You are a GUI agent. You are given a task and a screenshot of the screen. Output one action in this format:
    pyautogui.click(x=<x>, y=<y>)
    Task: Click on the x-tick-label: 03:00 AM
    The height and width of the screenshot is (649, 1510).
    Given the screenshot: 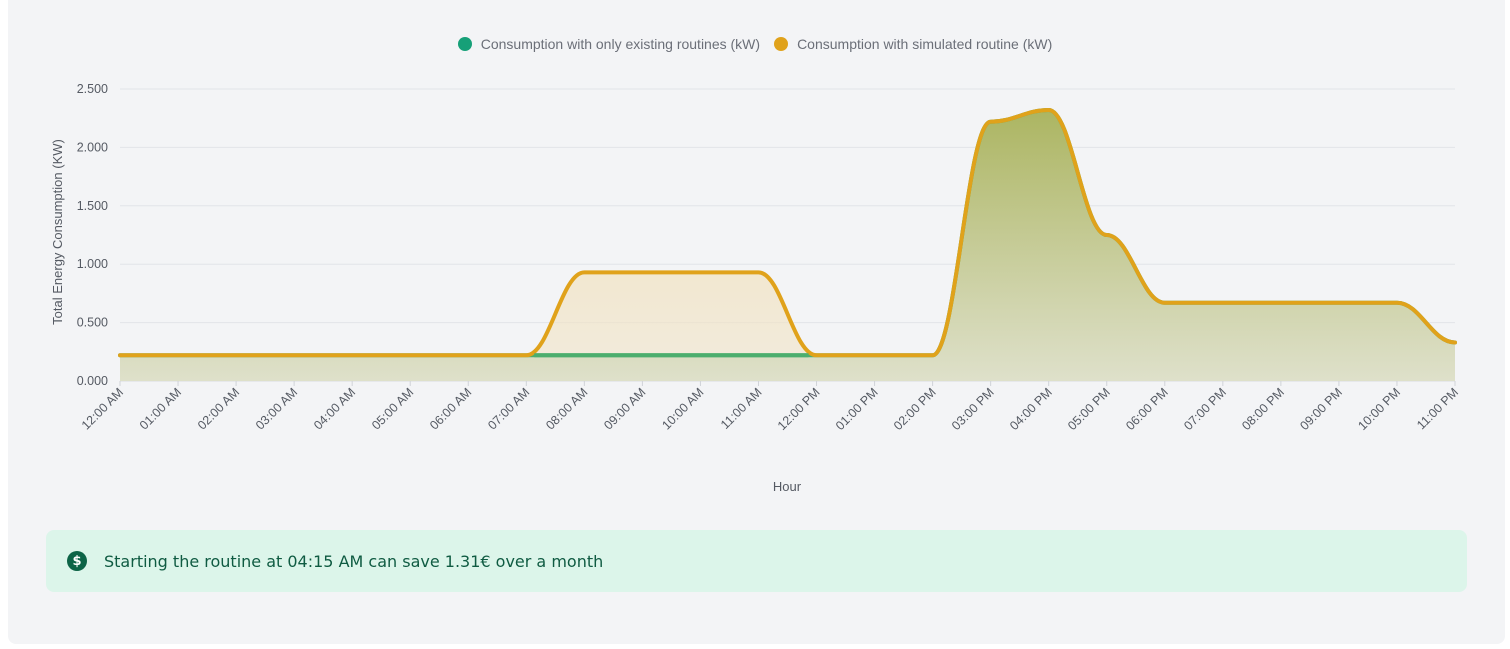 What is the action you would take?
    pyautogui.click(x=276, y=408)
    